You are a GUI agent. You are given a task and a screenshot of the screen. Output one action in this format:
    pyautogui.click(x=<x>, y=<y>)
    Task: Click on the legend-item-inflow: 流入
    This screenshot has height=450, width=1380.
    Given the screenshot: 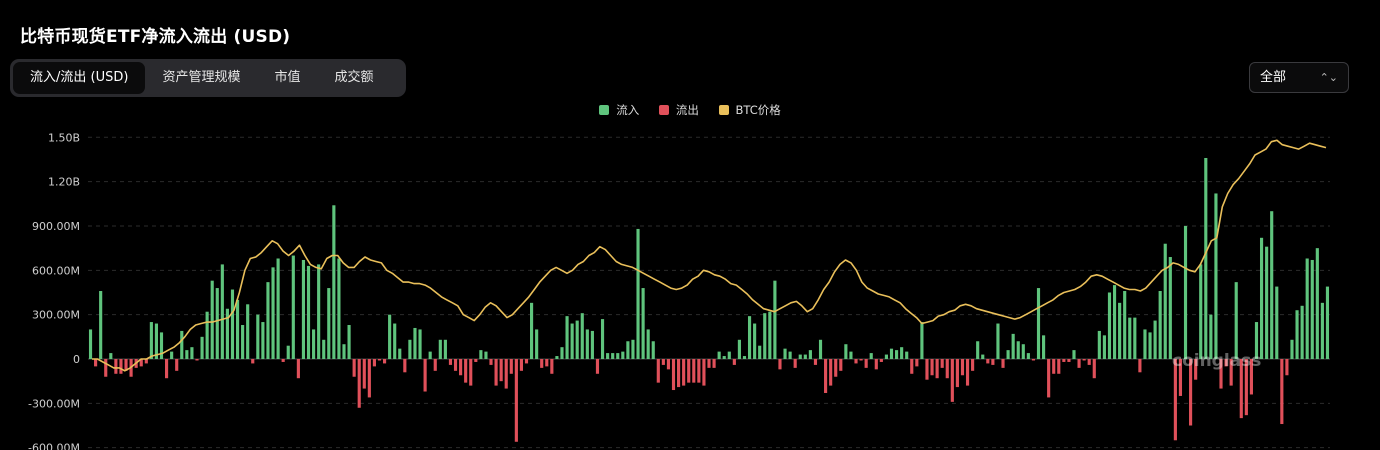 What is the action you would take?
    pyautogui.click(x=619, y=110)
    